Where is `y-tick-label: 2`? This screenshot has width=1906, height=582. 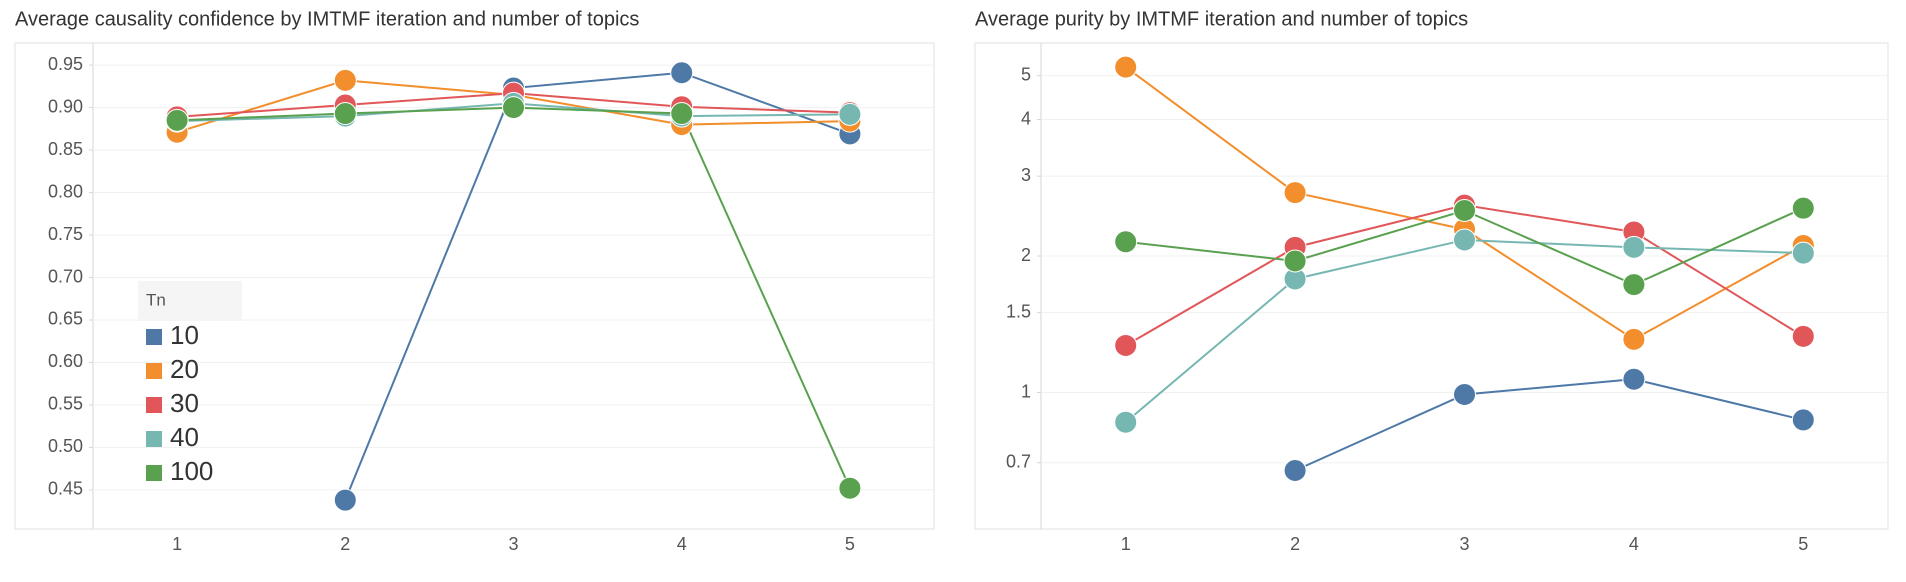
y-tick-label: 2 is located at coordinates (1026, 255).